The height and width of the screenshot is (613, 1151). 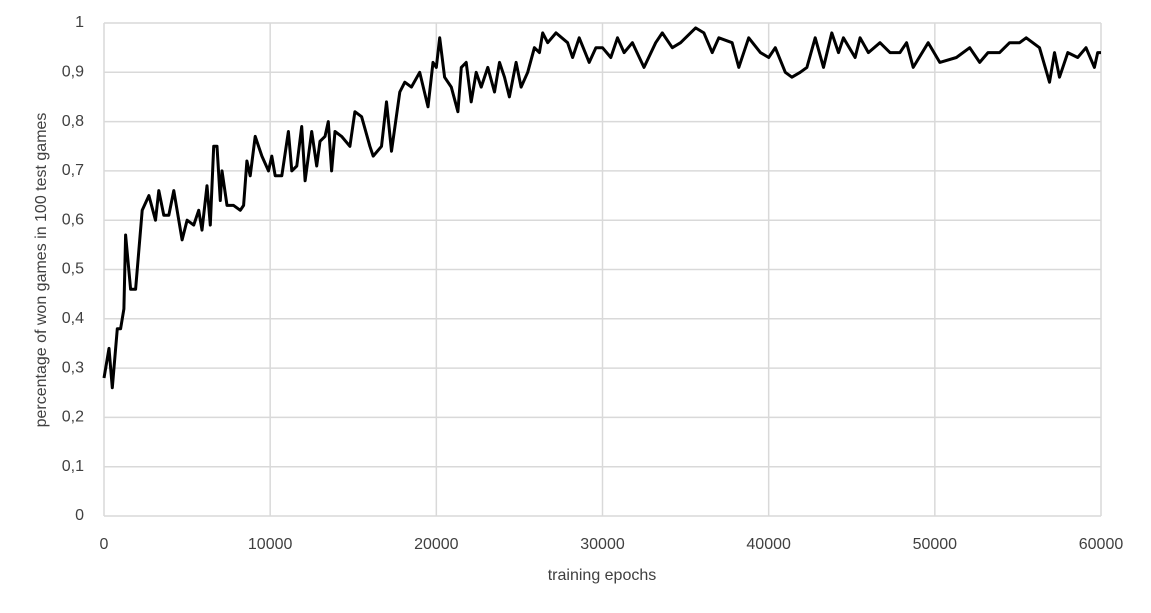 I want to click on x-tick-label: 50000, so click(x=935, y=544).